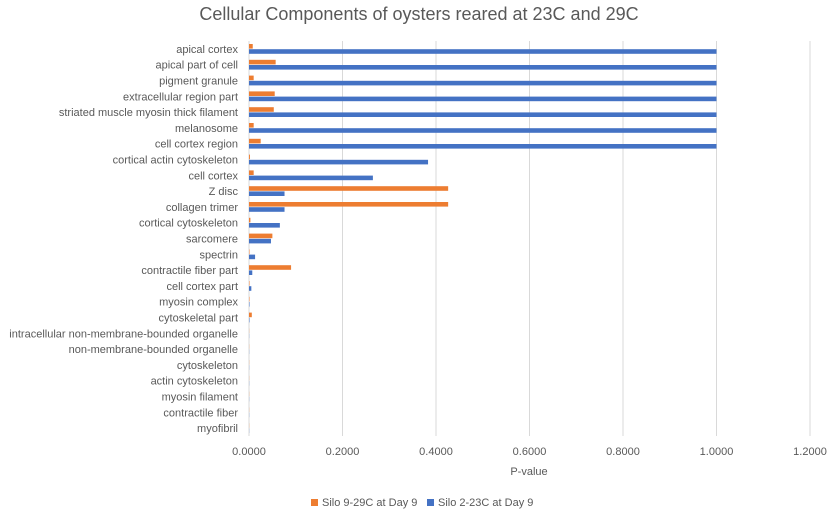  What do you see at coordinates (189, 271) in the screenshot?
I see `category-label: contractile fiber part` at bounding box center [189, 271].